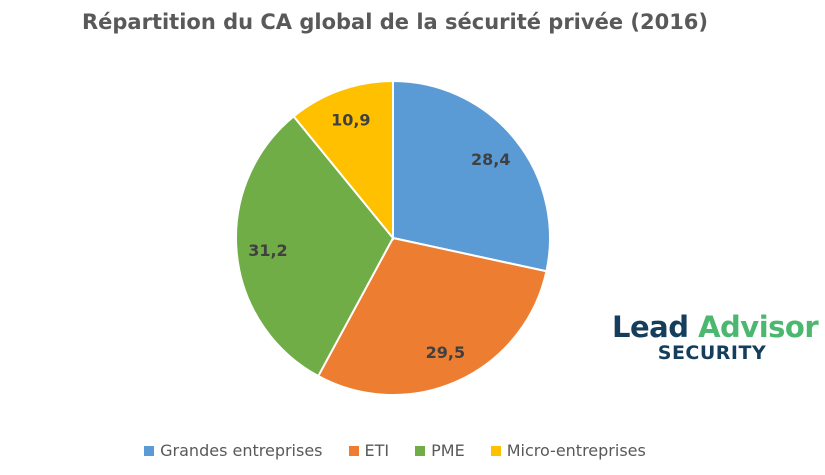 The height and width of the screenshot is (475, 825). What do you see at coordinates (315, 246) in the screenshot?
I see `pie-slice-pme` at bounding box center [315, 246].